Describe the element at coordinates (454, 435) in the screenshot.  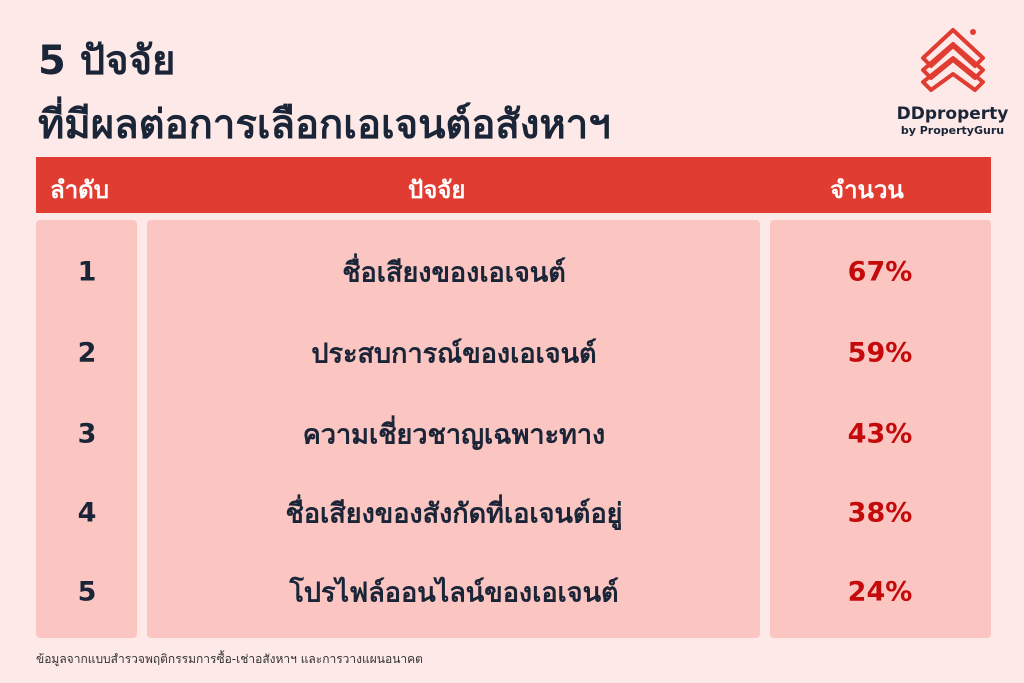
I see `row-factor: ความเชี่ยวชาญเฉพาะทาง` at that location.